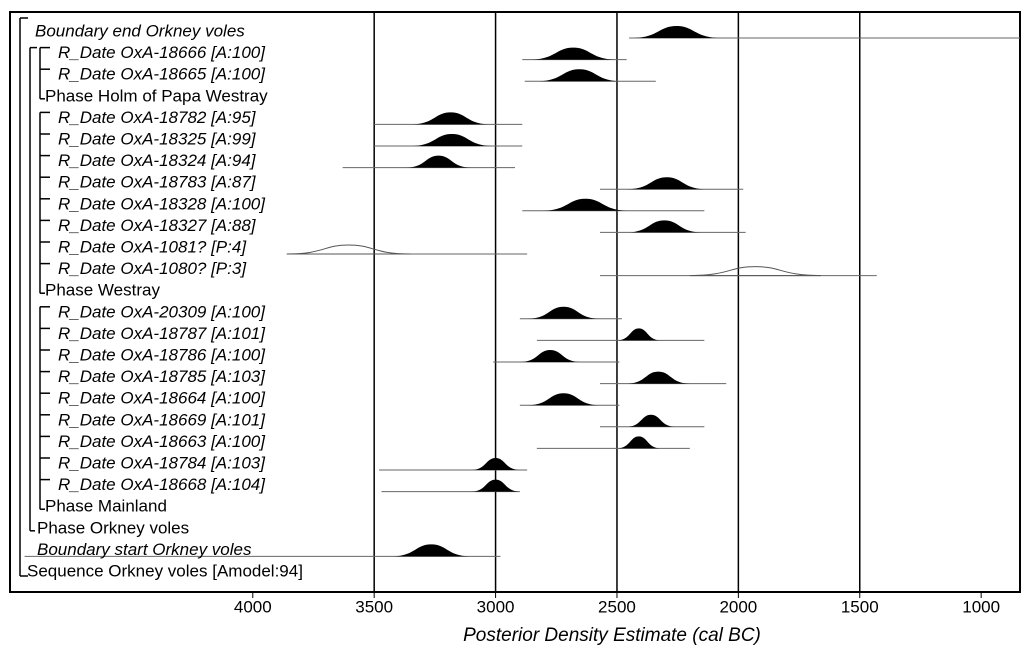 The image size is (1022, 655). I want to click on row-label: R_Date OxA-1081? [P:4], so click(152, 246).